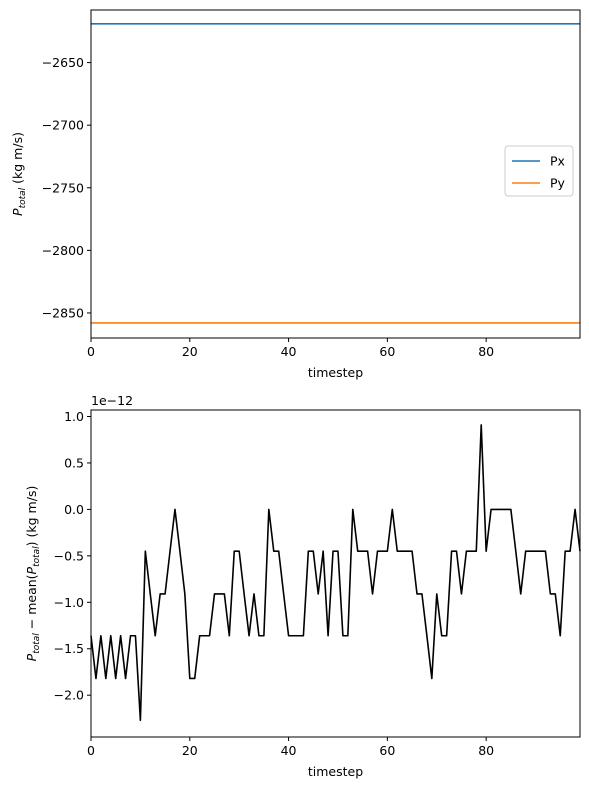 The width and height of the screenshot is (589, 790). Describe the element at coordinates (387, 351) in the screenshot. I see `momentum-x-tick-label: 60` at that location.